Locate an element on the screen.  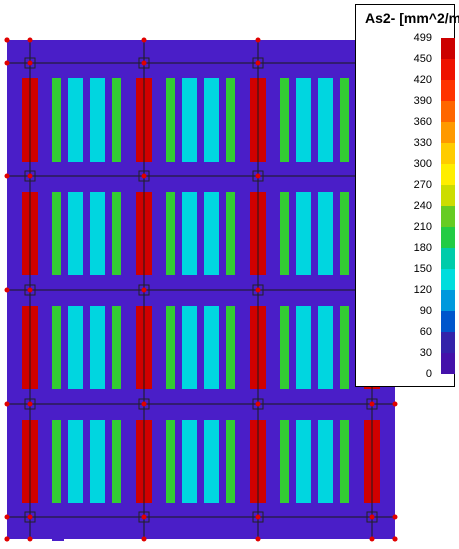
legend-tick: 0 is located at coordinates (428, 374).